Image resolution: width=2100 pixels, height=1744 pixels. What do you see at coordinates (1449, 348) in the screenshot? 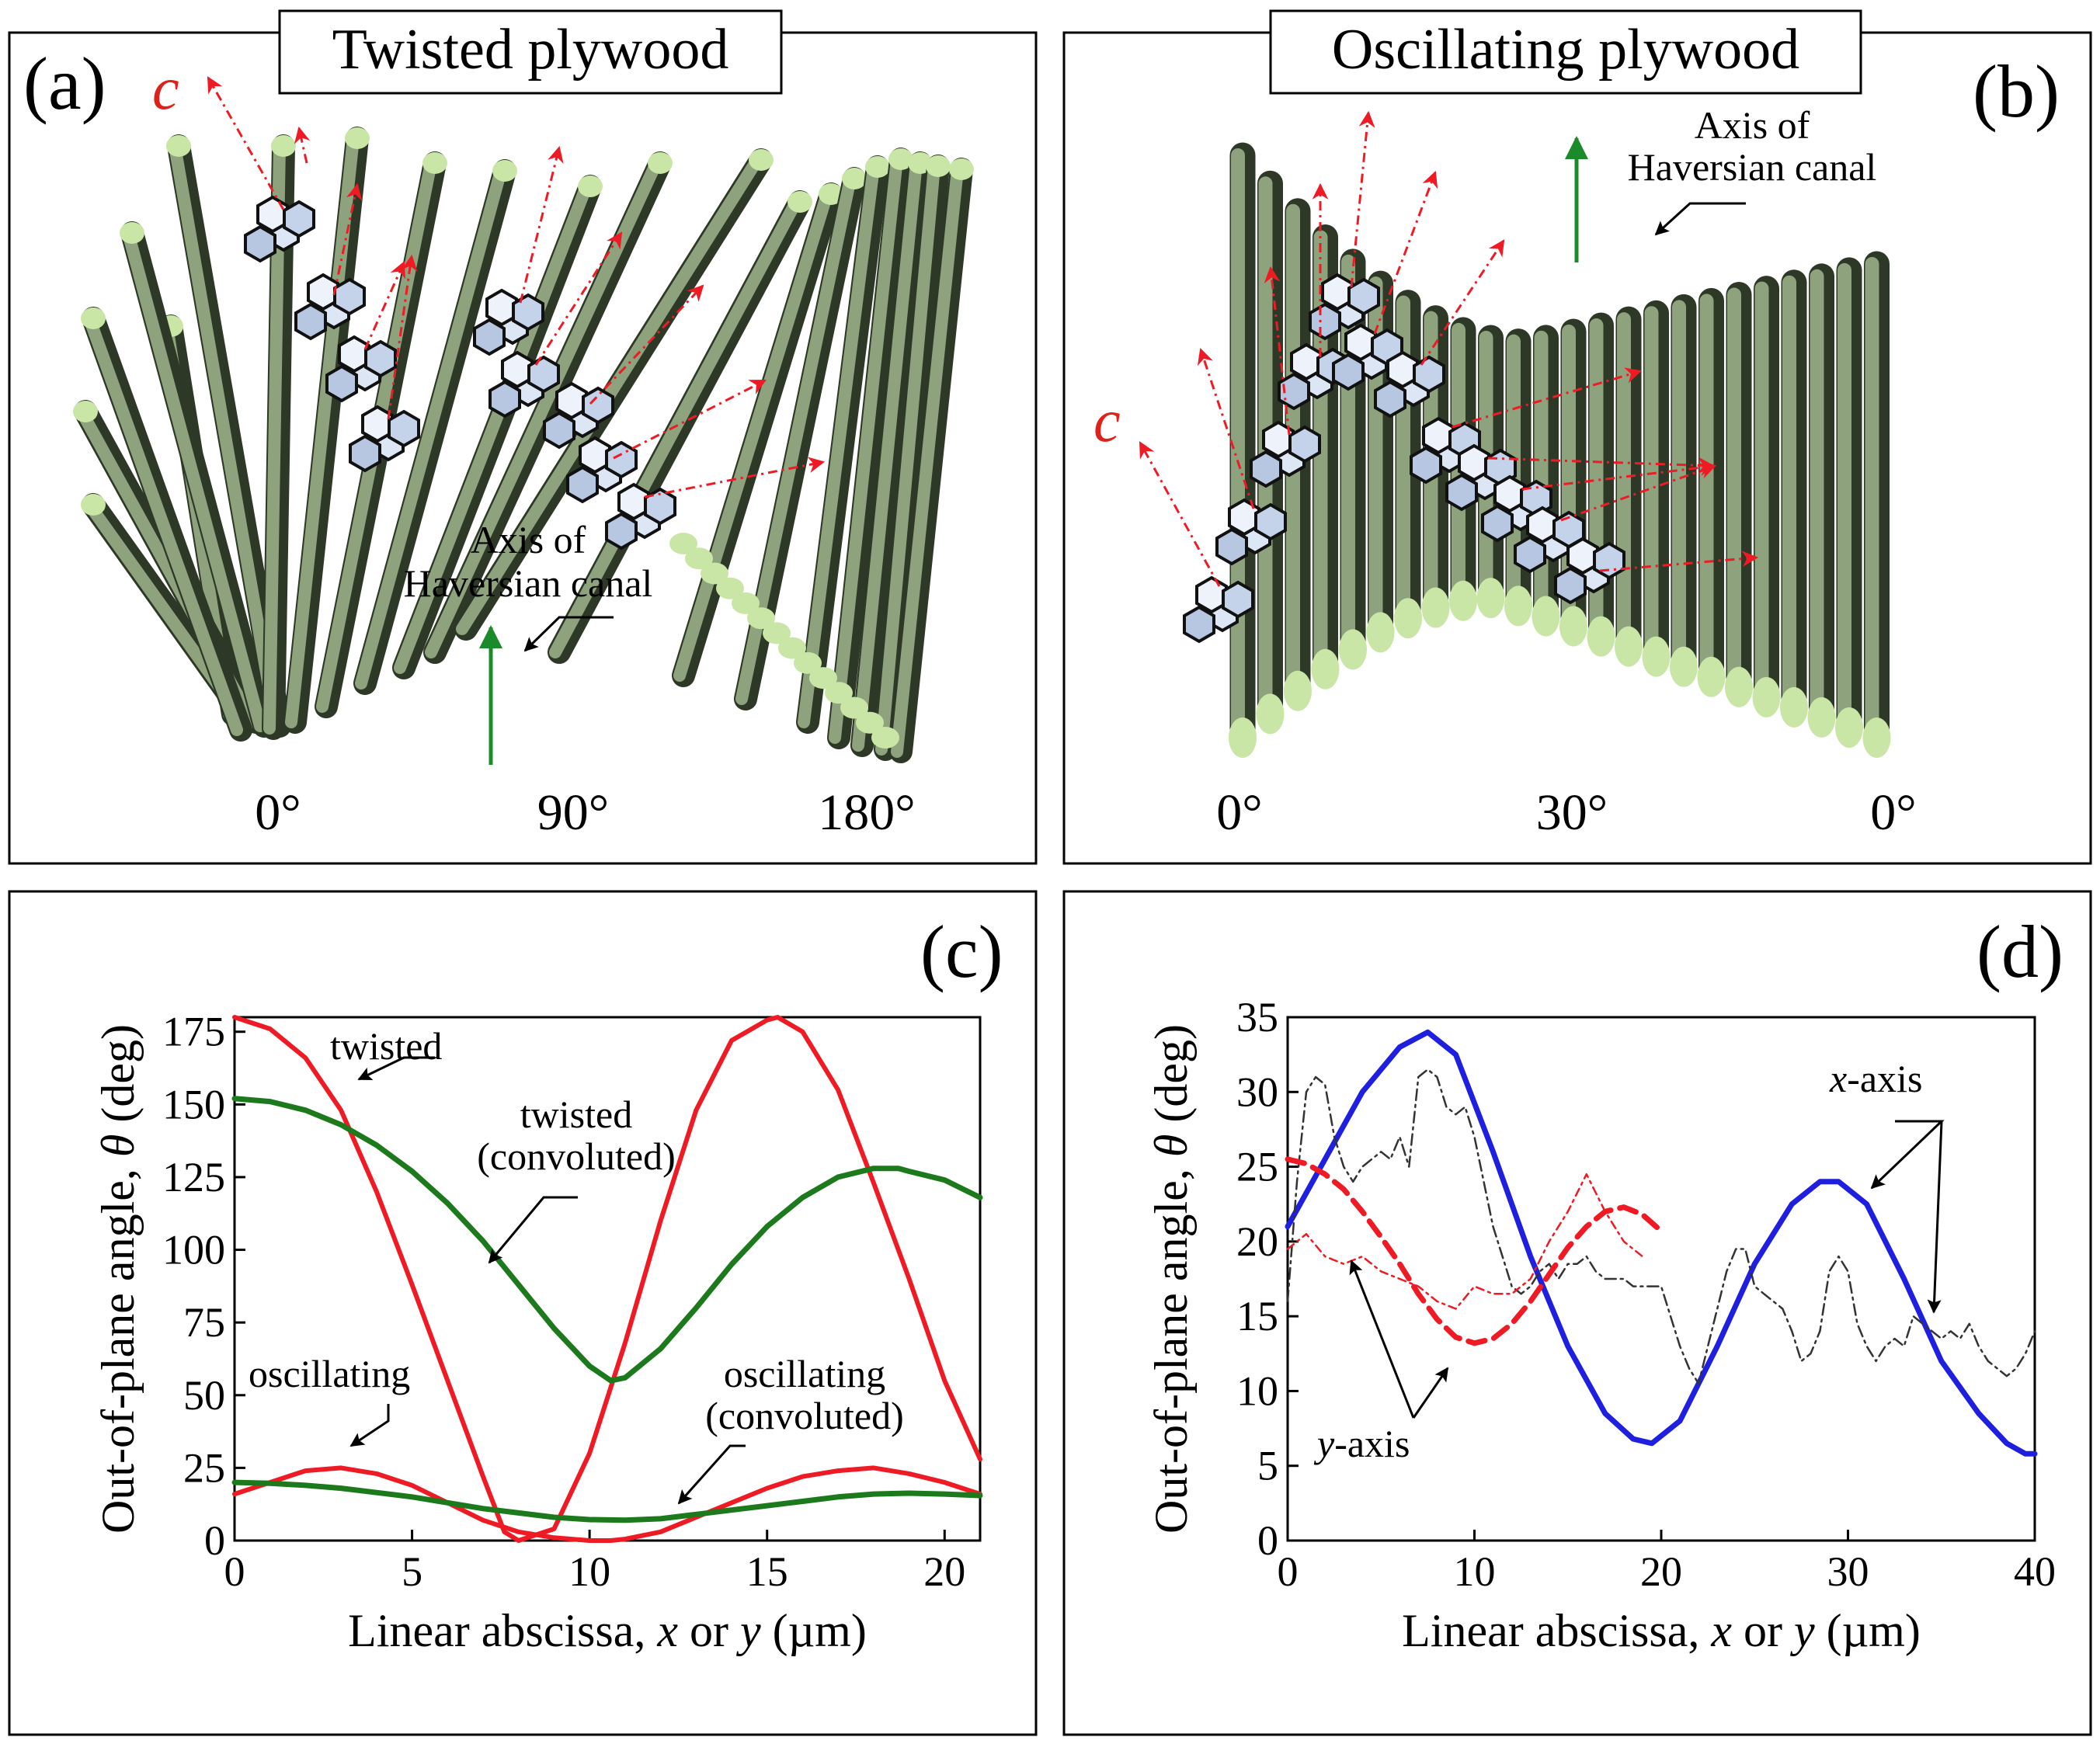
I see `panel-b-c-arrows` at bounding box center [1449, 348].